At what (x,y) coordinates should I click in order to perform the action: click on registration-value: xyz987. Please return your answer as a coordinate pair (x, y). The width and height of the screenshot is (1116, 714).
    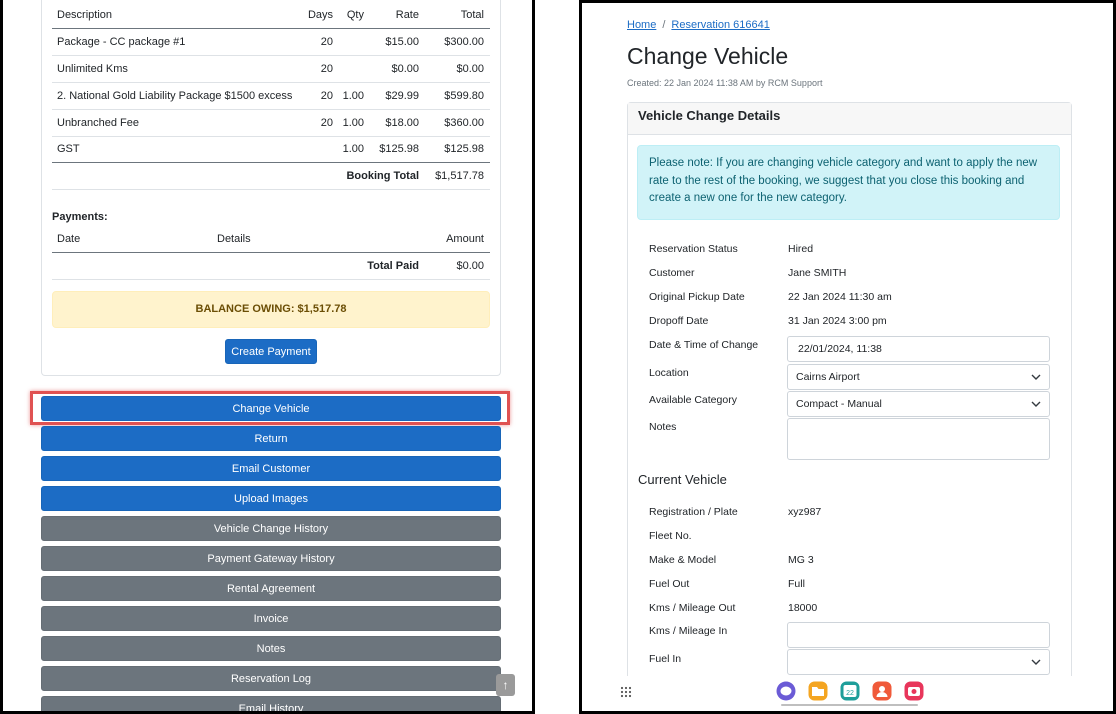
    Looking at the image, I should click on (805, 512).